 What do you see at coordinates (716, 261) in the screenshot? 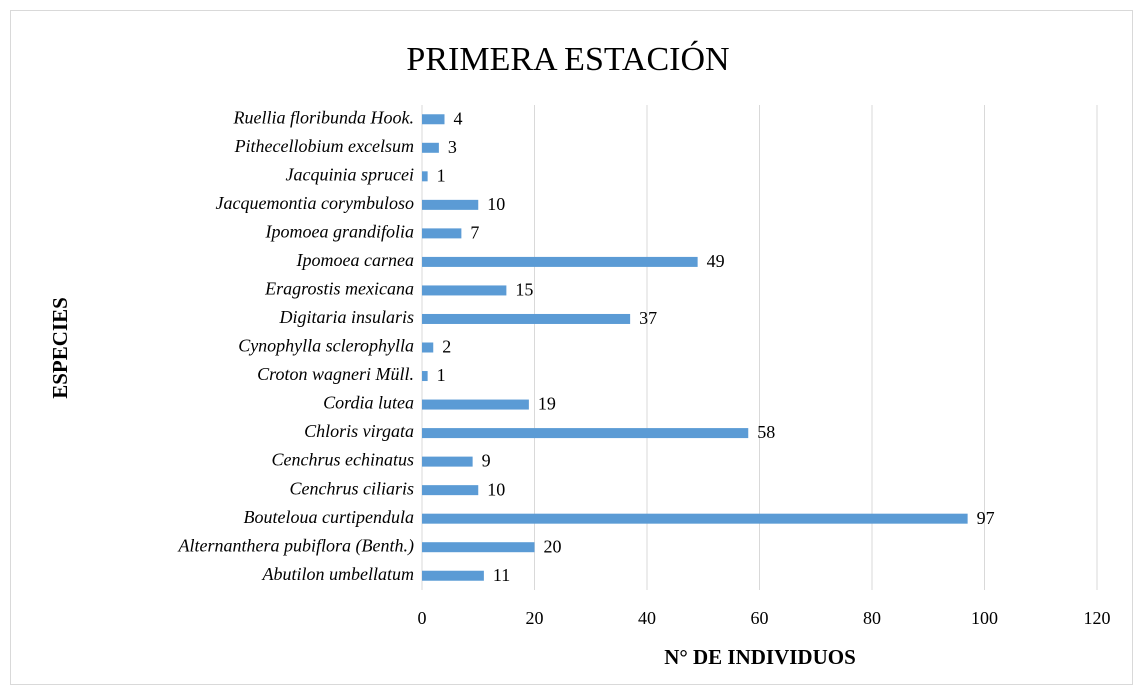
I see `value-label: 49` at bounding box center [716, 261].